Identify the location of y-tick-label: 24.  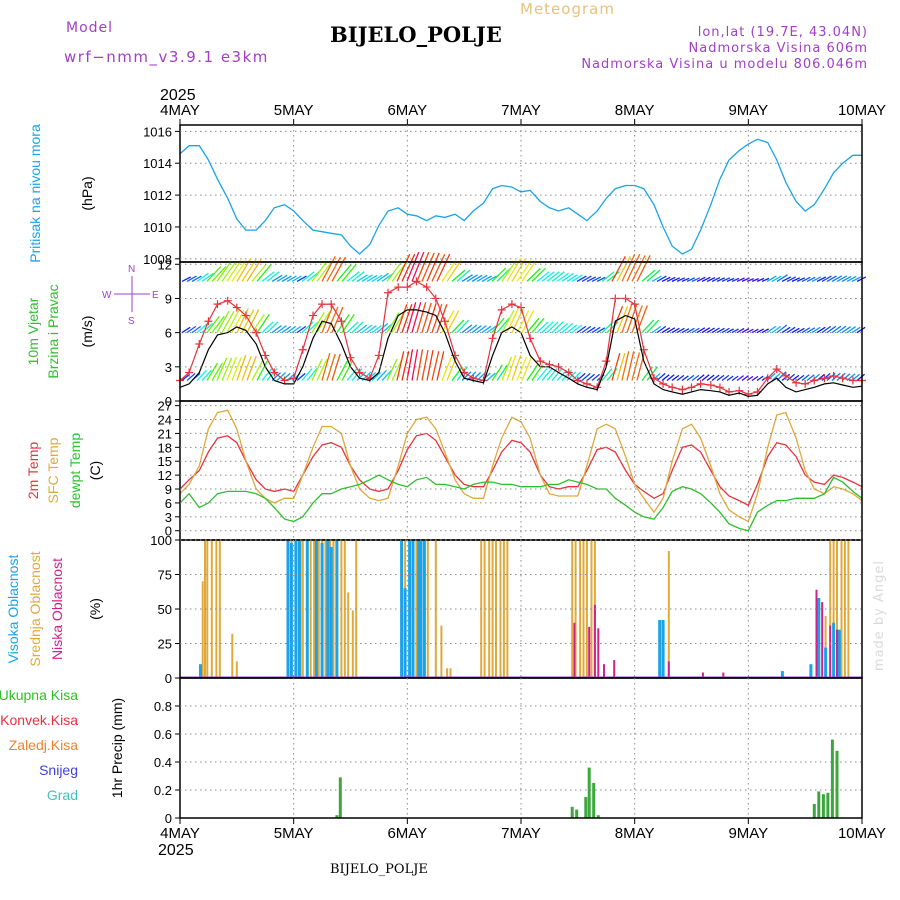
(165, 420).